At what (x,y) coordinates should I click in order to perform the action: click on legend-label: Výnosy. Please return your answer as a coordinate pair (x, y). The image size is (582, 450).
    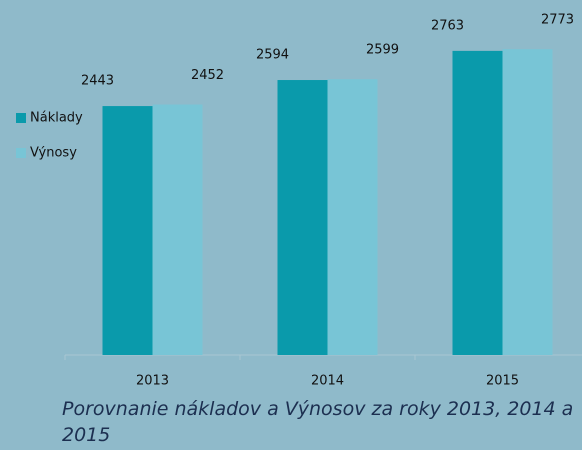
    Looking at the image, I should click on (53, 153).